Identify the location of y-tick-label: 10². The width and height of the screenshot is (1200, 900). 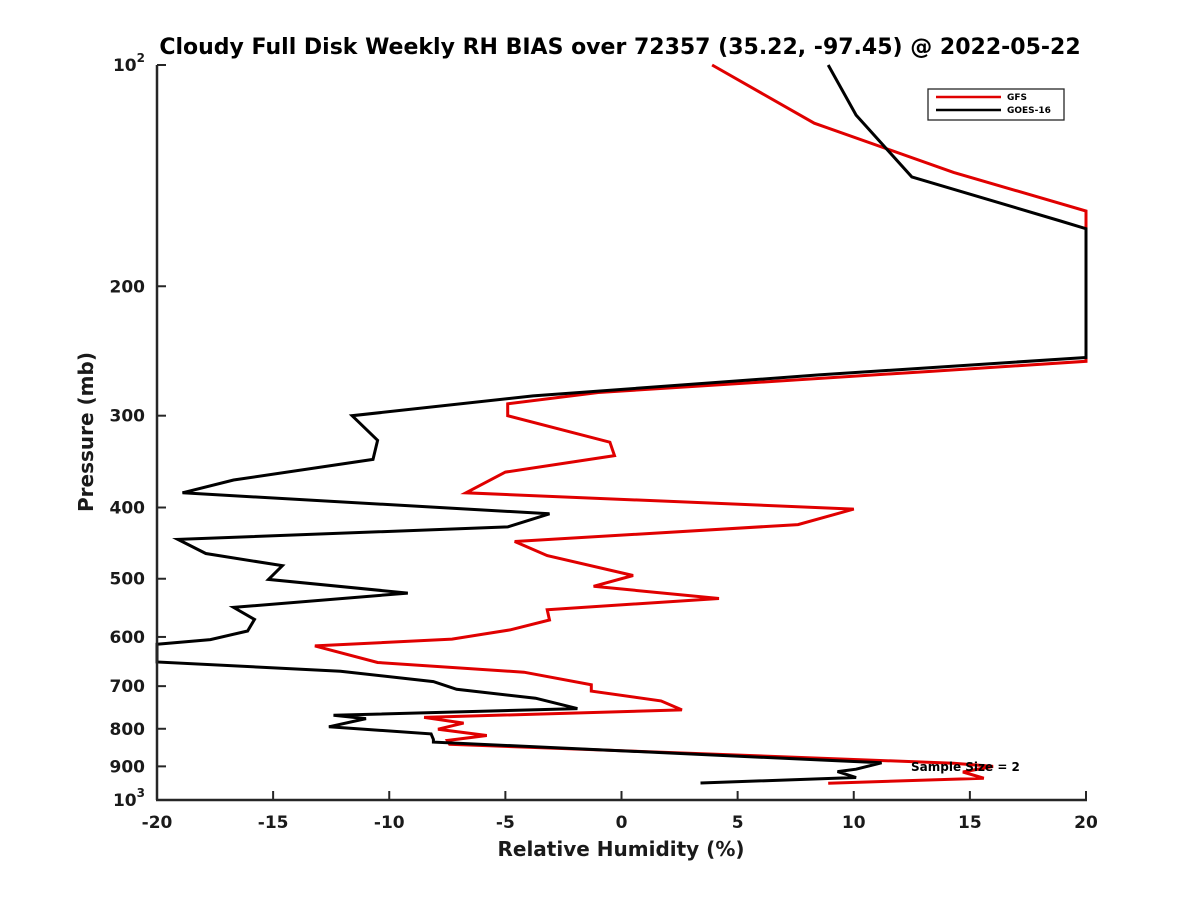
(129, 63).